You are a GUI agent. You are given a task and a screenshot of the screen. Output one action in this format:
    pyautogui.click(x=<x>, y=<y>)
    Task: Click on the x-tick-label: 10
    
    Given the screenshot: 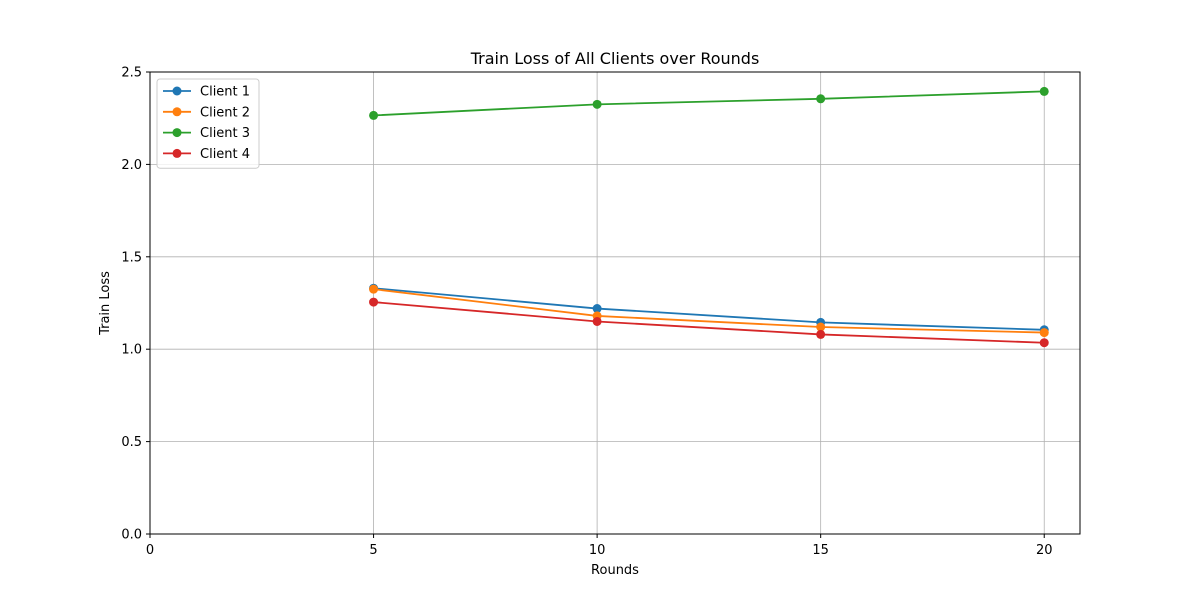 What is the action you would take?
    pyautogui.click(x=597, y=550)
    